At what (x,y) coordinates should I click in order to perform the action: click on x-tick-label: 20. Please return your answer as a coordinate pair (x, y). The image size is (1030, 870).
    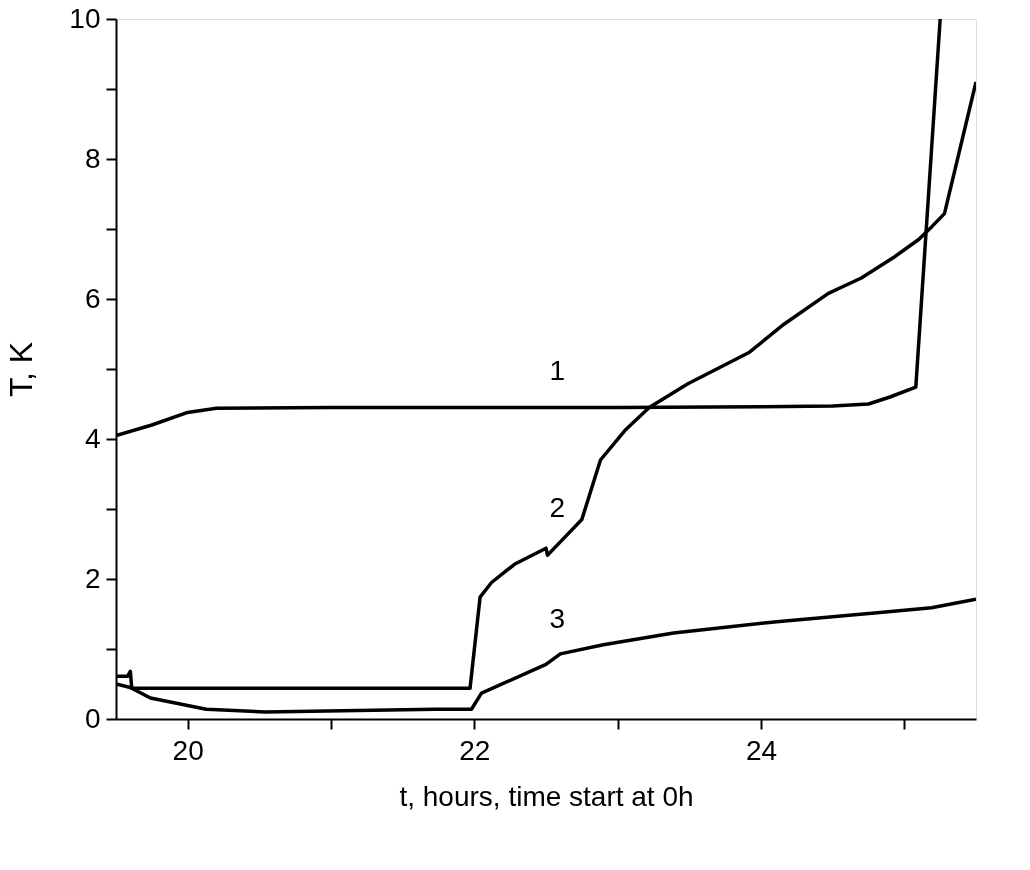
    Looking at the image, I should click on (188, 750).